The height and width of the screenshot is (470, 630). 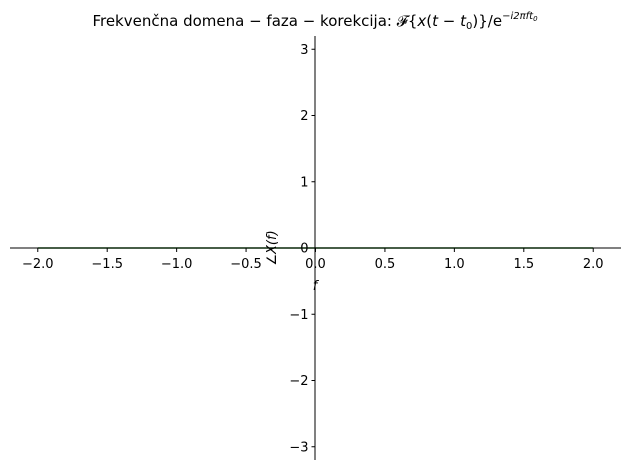 What do you see at coordinates (298, 315) in the screenshot?
I see `y-tick-label: −1` at bounding box center [298, 315].